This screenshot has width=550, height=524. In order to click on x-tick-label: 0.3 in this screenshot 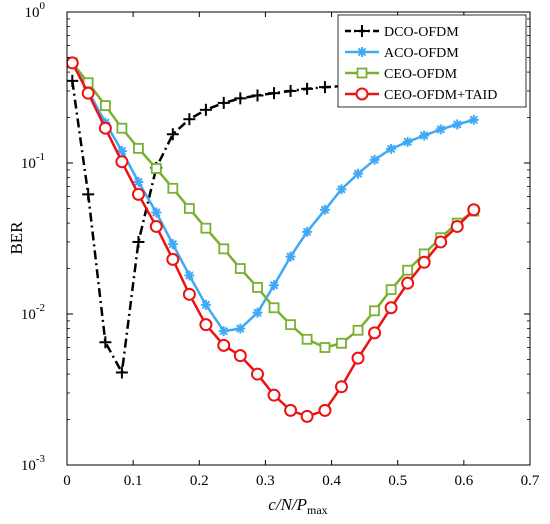, I will do `click(265, 481)`.